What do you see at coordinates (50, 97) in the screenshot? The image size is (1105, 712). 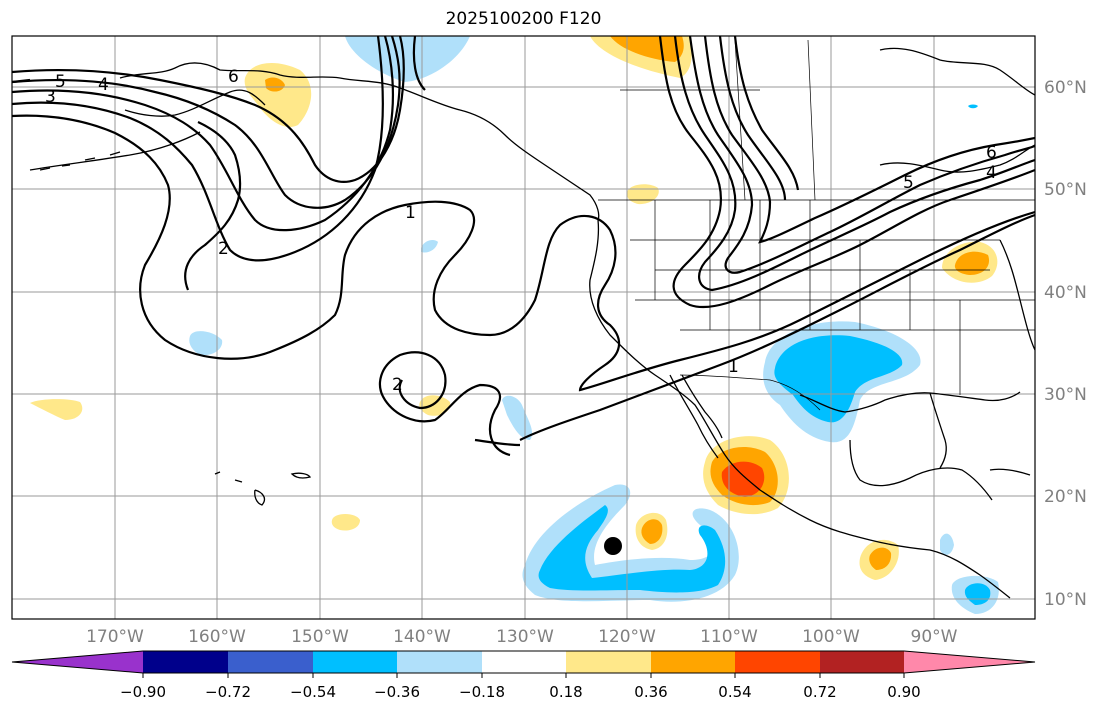 I see `contour-label: 3` at bounding box center [50, 97].